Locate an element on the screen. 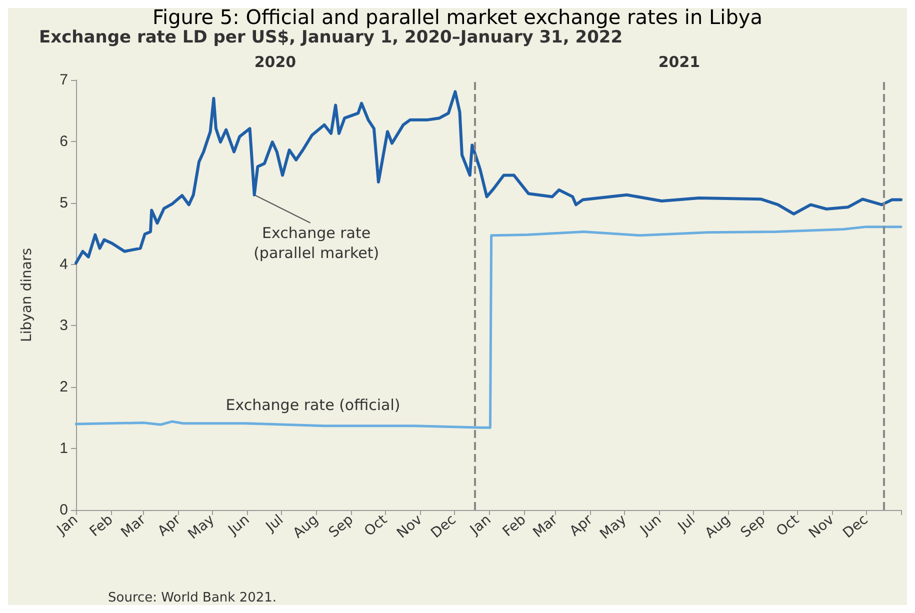 This screenshot has width=915, height=613. y-tick-label: 0 is located at coordinates (64, 510).